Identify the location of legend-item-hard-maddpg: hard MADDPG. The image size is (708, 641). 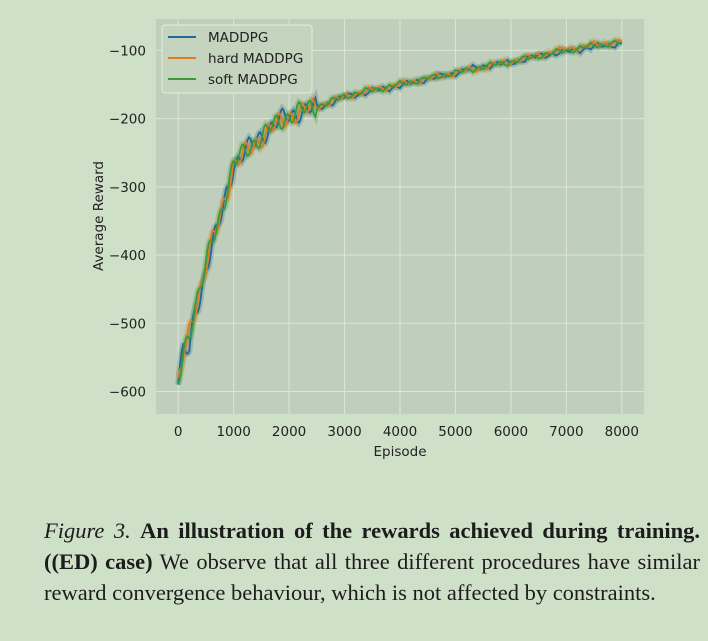
(235, 59).